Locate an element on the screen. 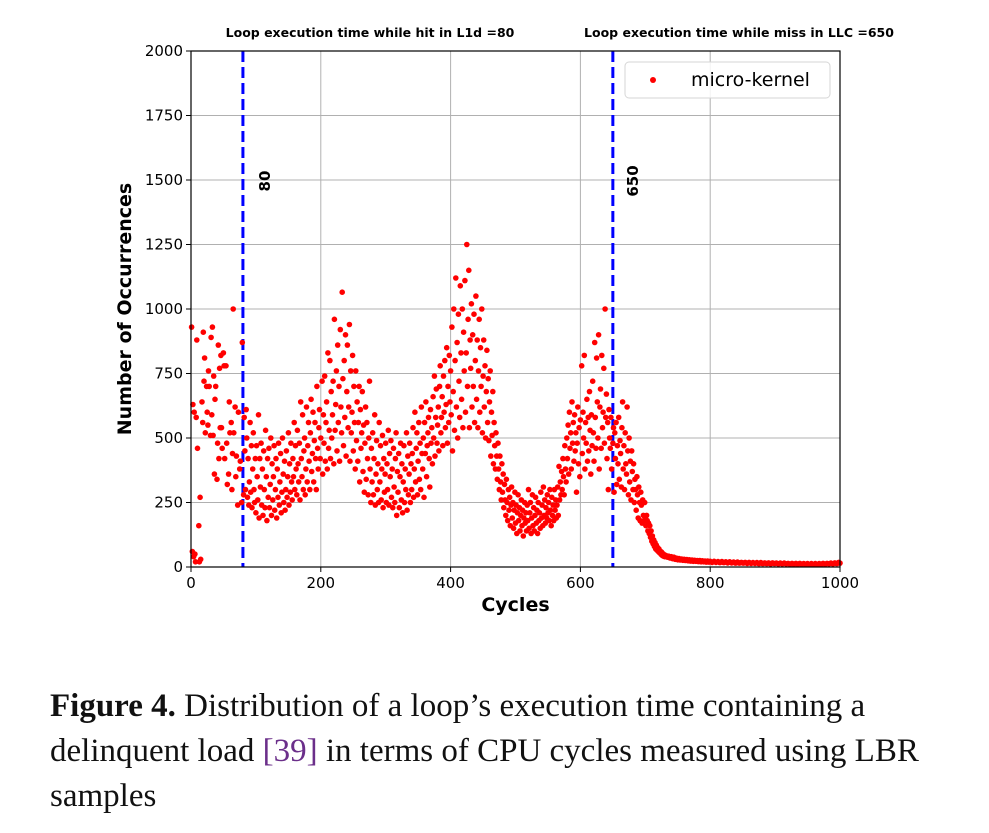 The width and height of the screenshot is (989, 833). legend-label: micro-kernel is located at coordinates (750, 80).